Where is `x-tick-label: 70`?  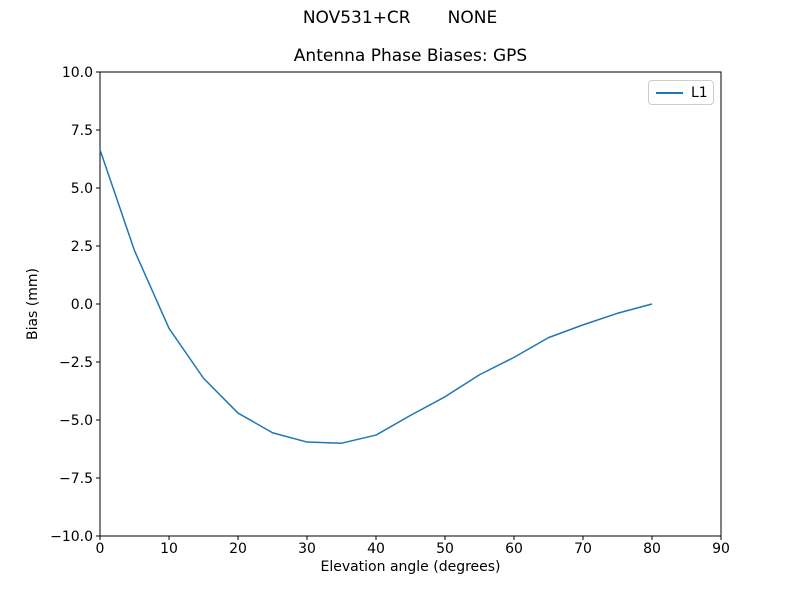 x-tick-label: 70 is located at coordinates (583, 549).